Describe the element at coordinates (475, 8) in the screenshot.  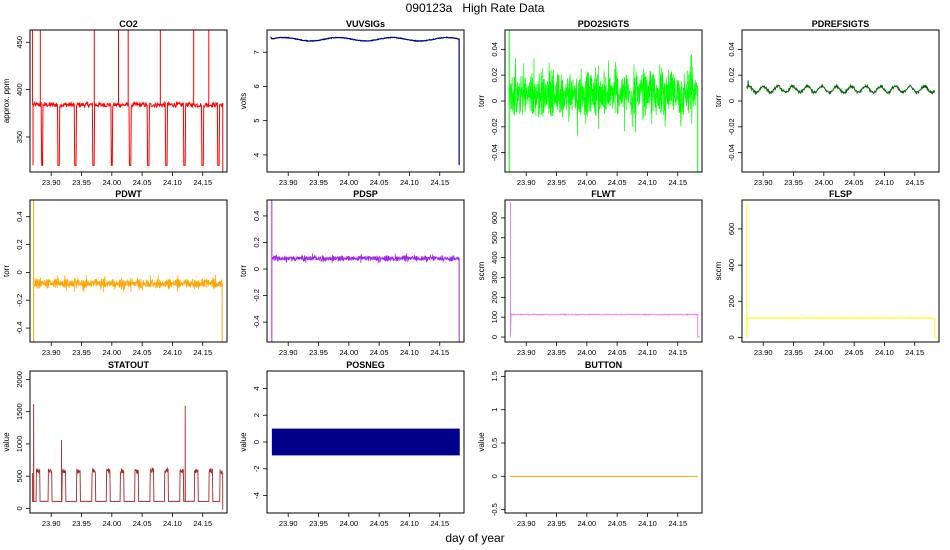
I see `figure-title: 090123a High Rate Data` at that location.